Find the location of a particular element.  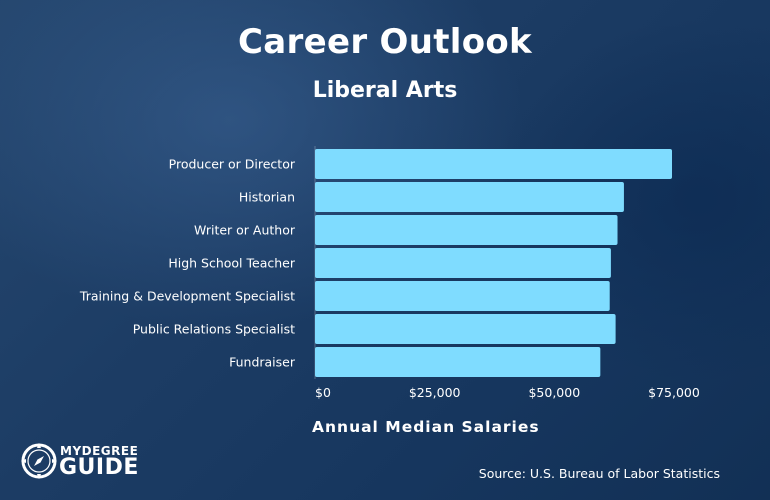

x-tick-label-0: $0 is located at coordinates (323, 392).